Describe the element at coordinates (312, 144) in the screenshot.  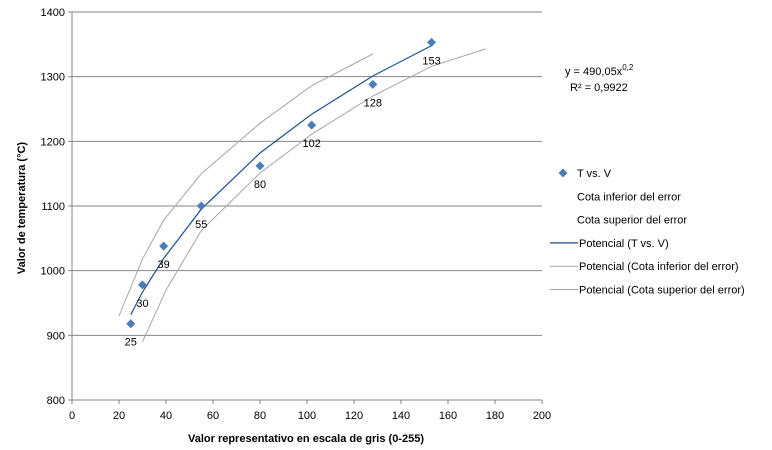
I see `data-label: 102` at that location.